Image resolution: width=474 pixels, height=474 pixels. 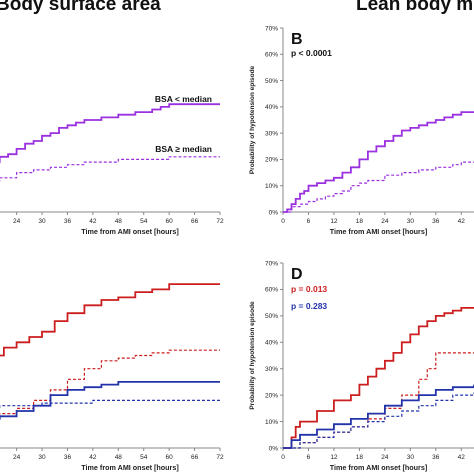 What do you see at coordinates (297, 39) in the screenshot?
I see `panel-letter: B` at bounding box center [297, 39].